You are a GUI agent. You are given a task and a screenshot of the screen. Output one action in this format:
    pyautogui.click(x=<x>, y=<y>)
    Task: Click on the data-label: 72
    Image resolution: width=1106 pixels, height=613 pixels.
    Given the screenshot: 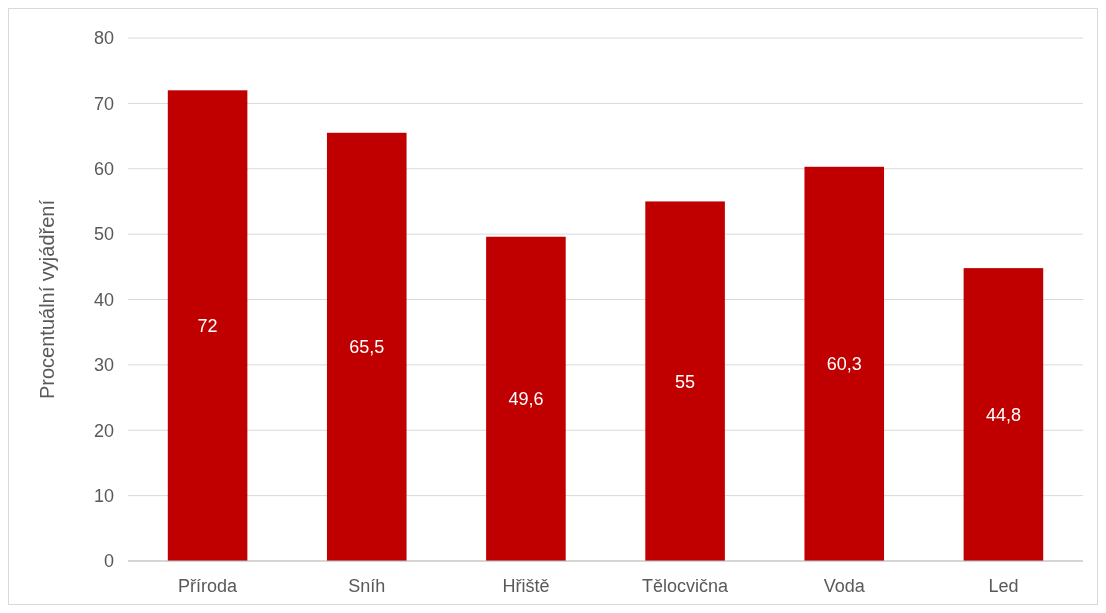 What is the action you would take?
    pyautogui.click(x=207, y=325)
    